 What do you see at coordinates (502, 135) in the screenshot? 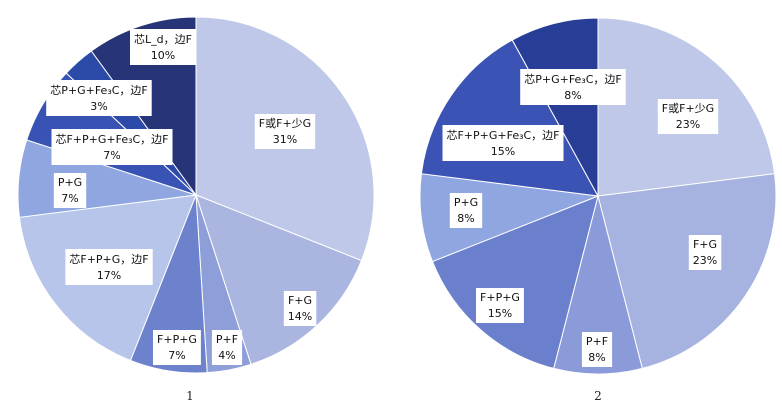
I see `chart-2-slice-6-name: 芯F+P+G+Fe₃C，边F` at bounding box center [502, 135].